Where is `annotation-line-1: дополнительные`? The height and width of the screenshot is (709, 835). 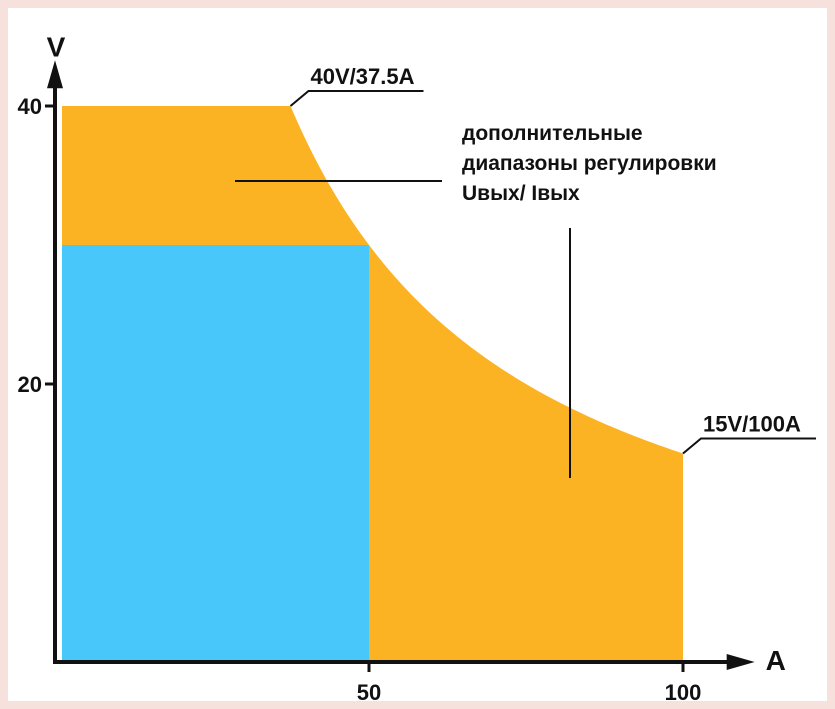 annotation-line-1: дополнительные is located at coordinates (552, 133).